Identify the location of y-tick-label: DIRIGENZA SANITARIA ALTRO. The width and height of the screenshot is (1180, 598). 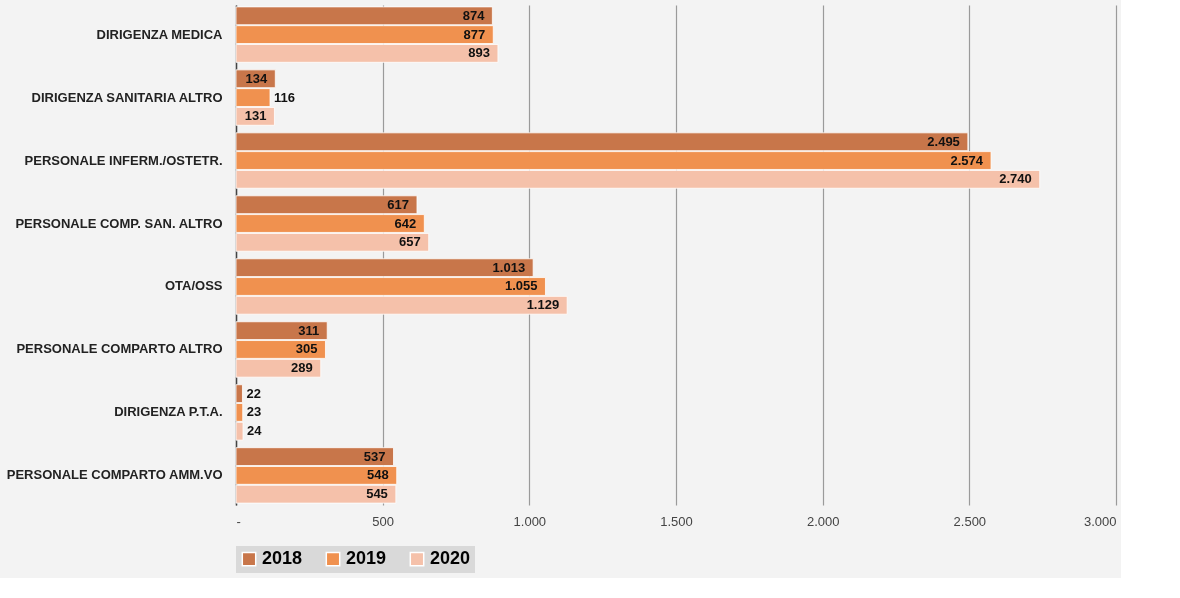
(127, 97).